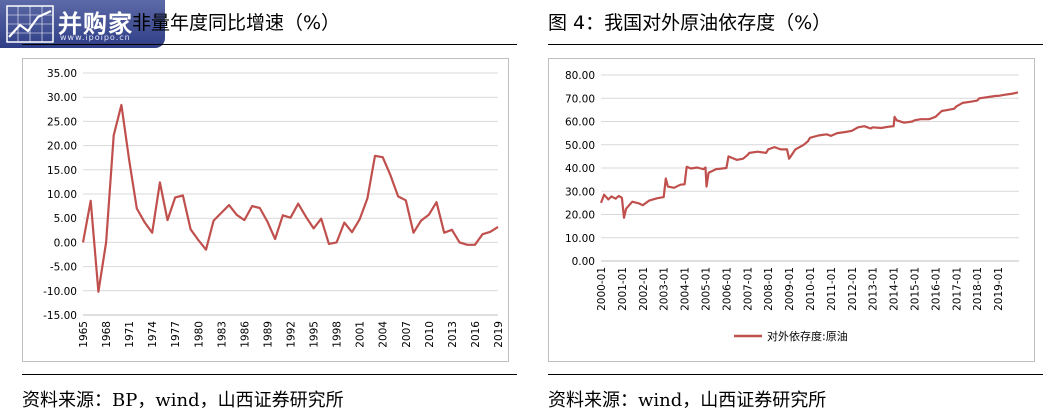  What do you see at coordinates (790, 289) in the screenshot?
I see `x-tick-label: 2009-01` at bounding box center [790, 289].